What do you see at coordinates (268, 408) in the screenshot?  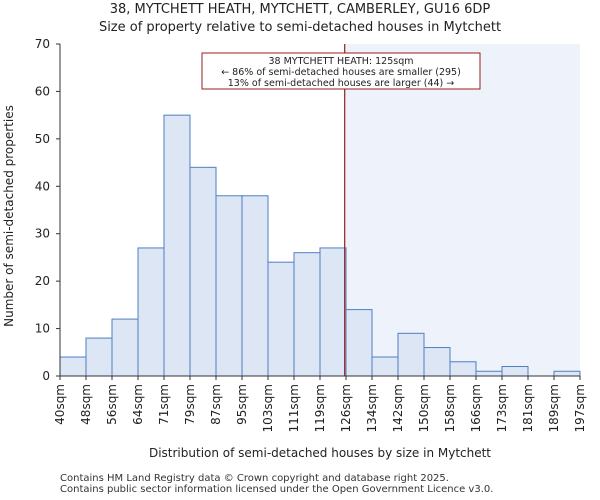 I see `x-tick-label: 103sqm` at bounding box center [268, 408].